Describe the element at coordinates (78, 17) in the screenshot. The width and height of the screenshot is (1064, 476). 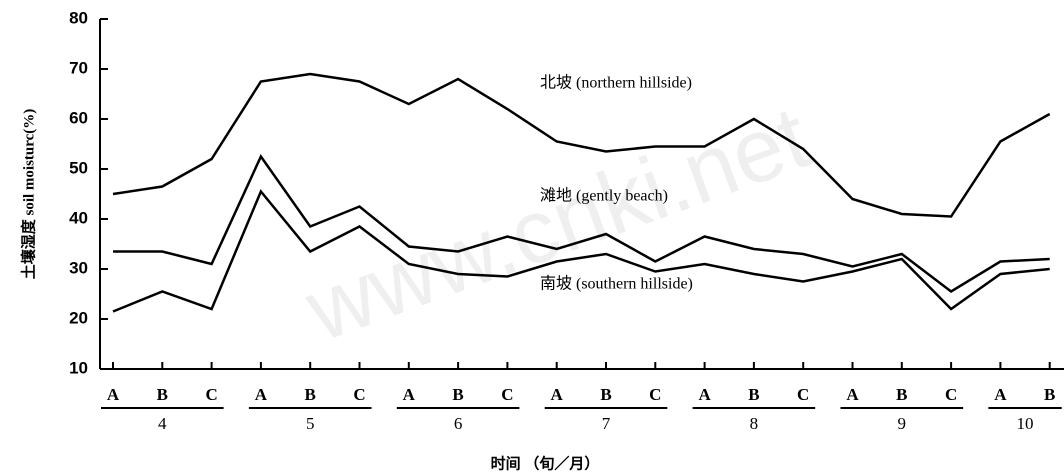
I see `y-tick-label: 80` at that location.